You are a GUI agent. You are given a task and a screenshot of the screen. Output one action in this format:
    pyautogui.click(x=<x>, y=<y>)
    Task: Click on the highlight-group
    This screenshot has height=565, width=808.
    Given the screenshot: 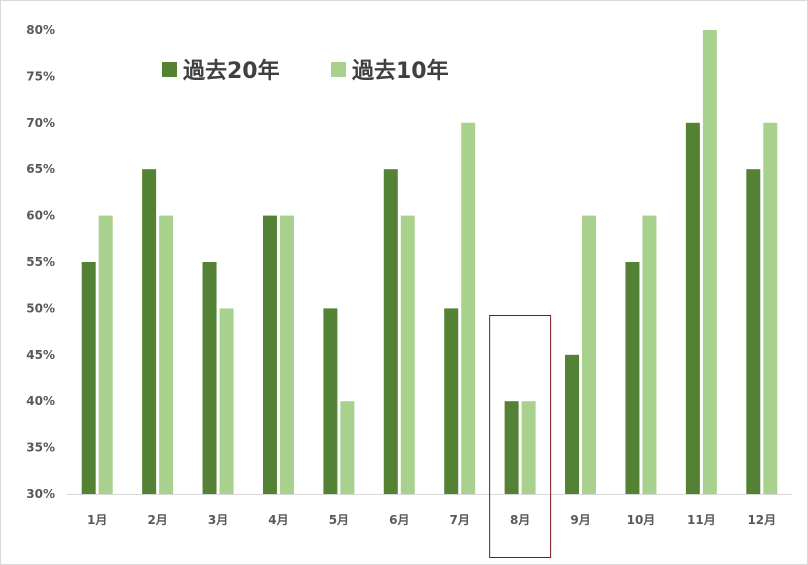 What is the action you would take?
    pyautogui.click(x=520, y=436)
    